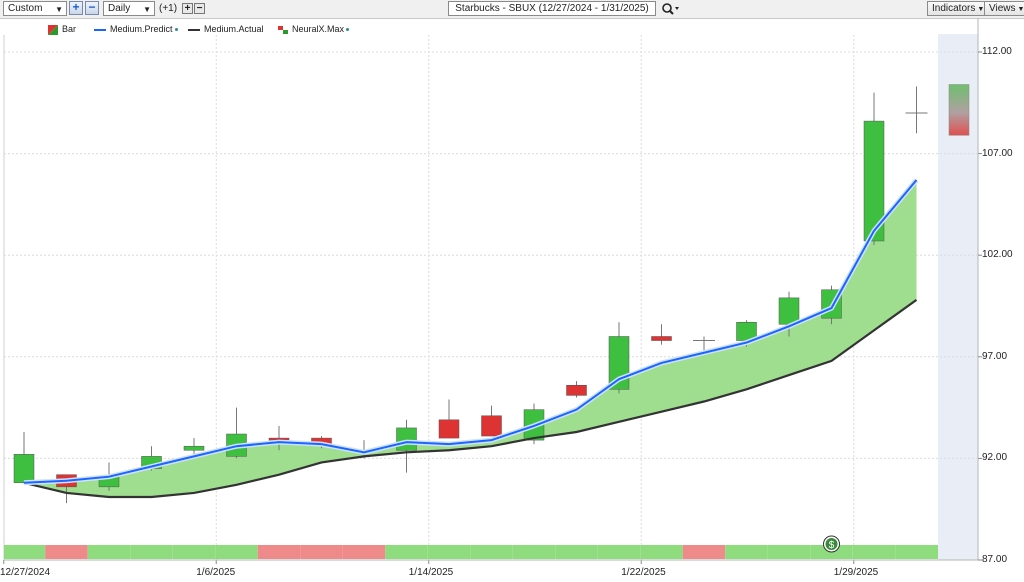 Image resolution: width=1024 pixels, height=582 pixels. I want to click on zoom-in-button: +, so click(76, 8).